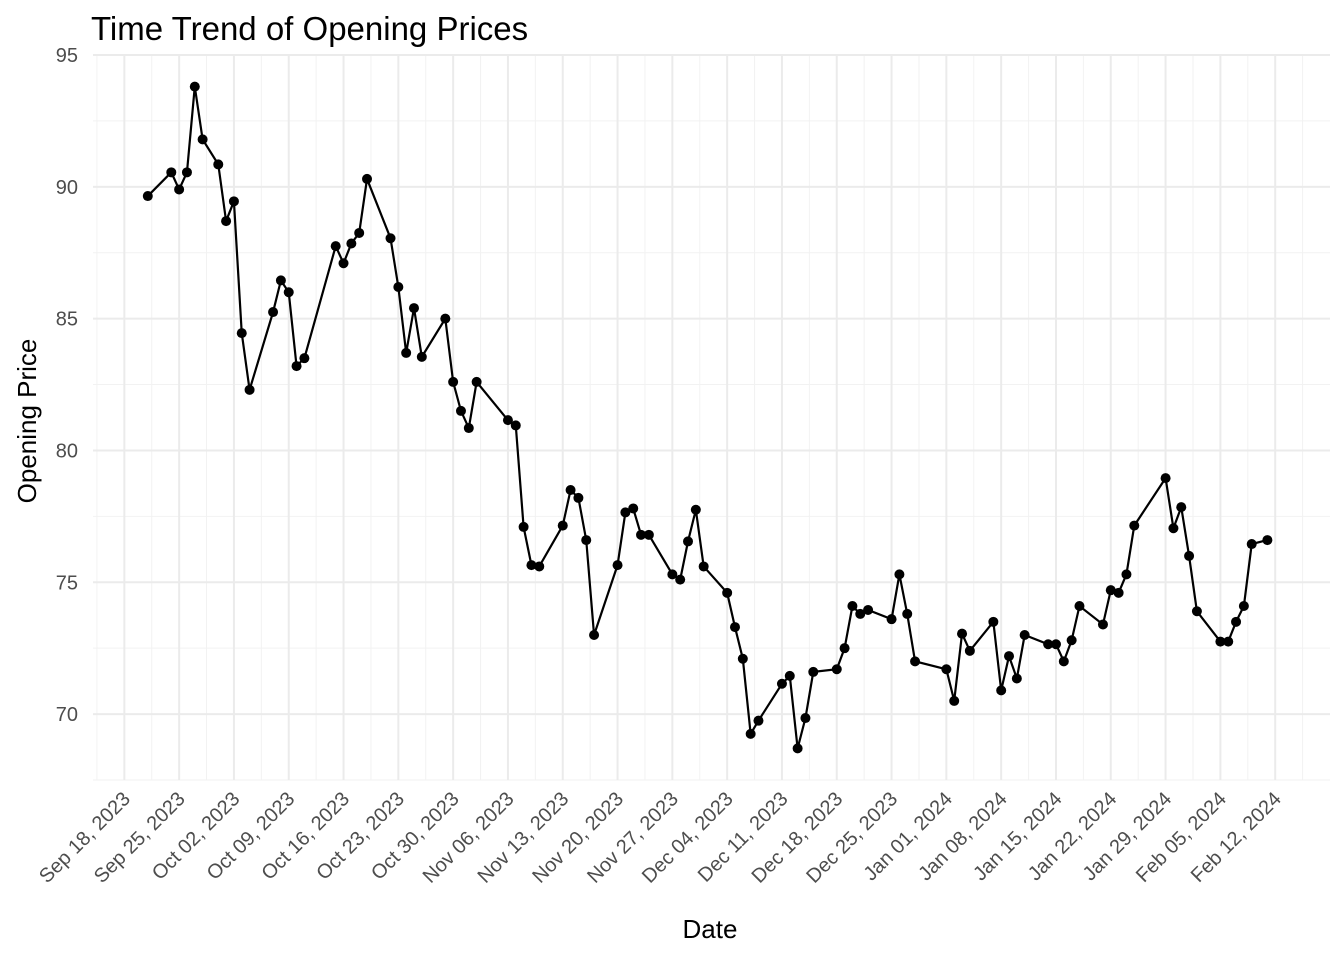  I want to click on y-tick-label: 95, so click(67, 56).